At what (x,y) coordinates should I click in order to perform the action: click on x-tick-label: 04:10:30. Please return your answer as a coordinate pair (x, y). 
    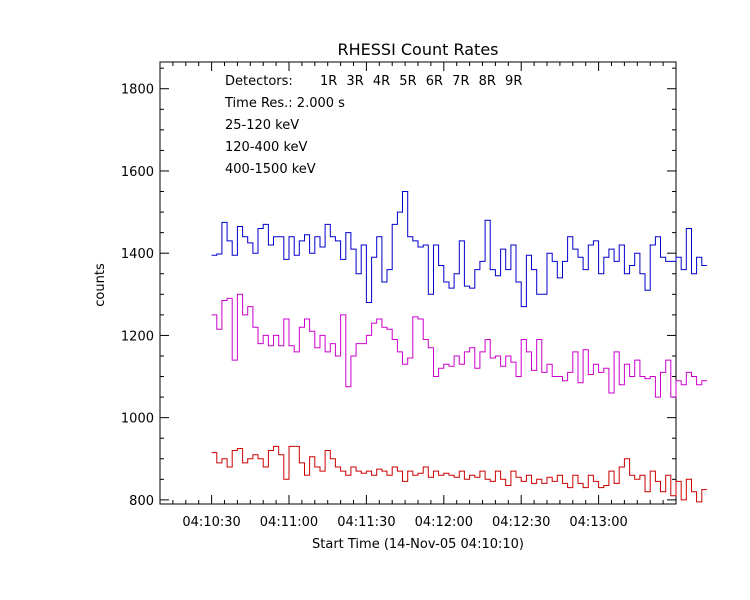
    Looking at the image, I should click on (211, 522).